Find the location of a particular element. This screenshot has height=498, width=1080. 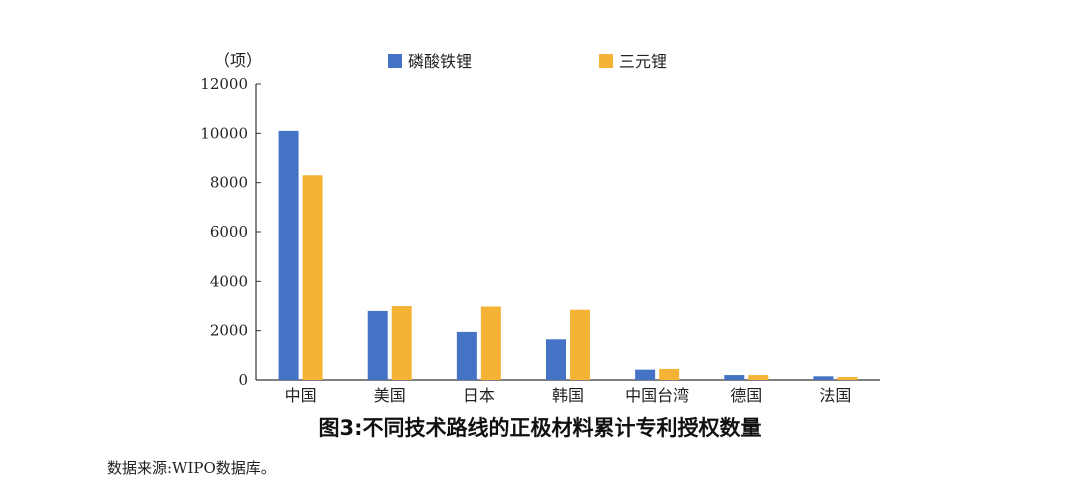

y-tick-label: 6000 is located at coordinates (229, 232).